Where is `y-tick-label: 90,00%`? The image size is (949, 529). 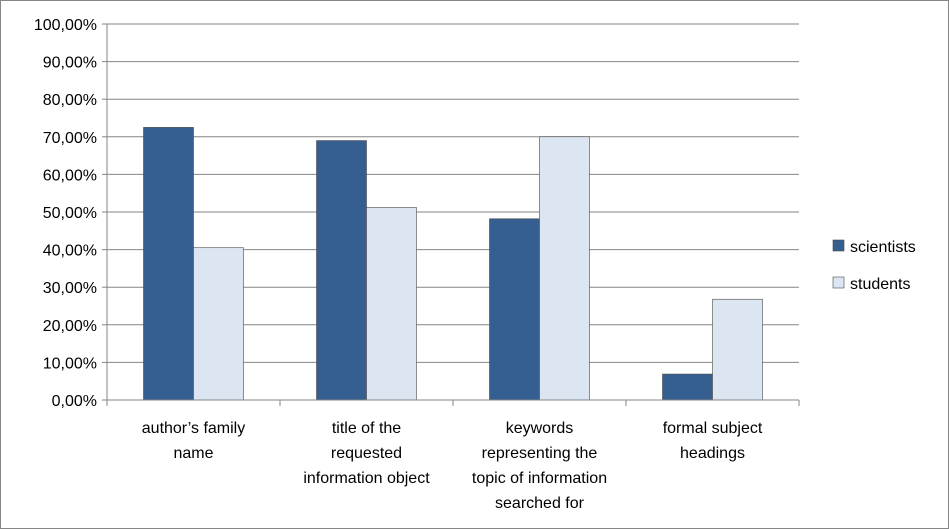
y-tick-label: 90,00% is located at coordinates (70, 63).